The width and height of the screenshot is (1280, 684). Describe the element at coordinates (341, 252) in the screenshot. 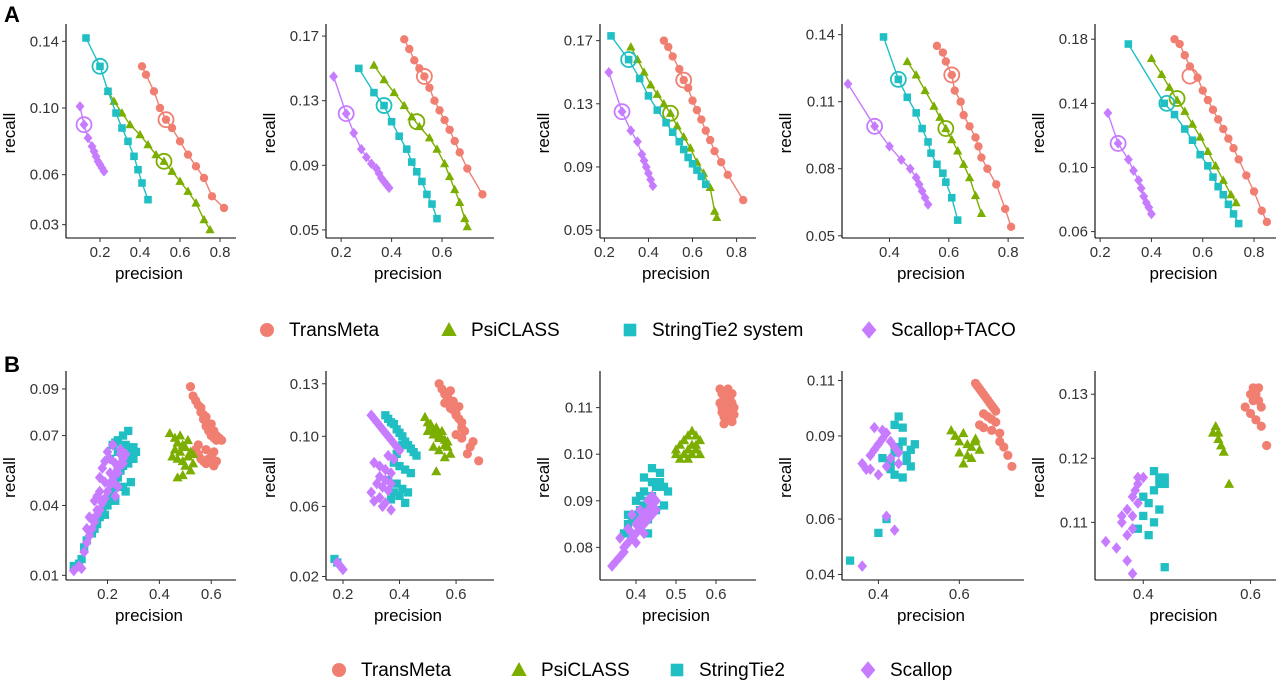

I see `x-tick-label: 0.2` at that location.